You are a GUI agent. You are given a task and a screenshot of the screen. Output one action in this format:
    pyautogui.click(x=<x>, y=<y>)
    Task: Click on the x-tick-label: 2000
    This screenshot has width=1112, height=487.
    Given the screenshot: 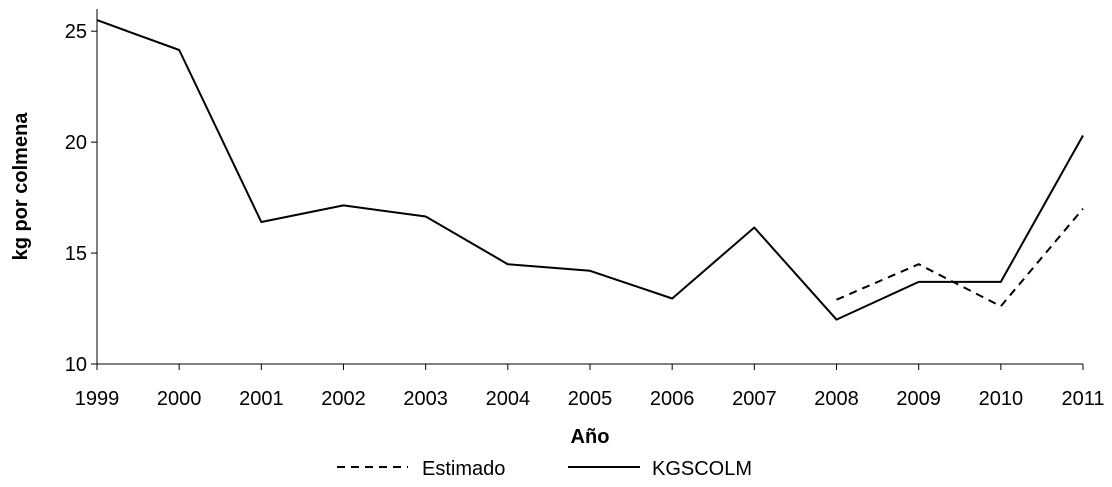 What is the action you would take?
    pyautogui.click(x=179, y=399)
    